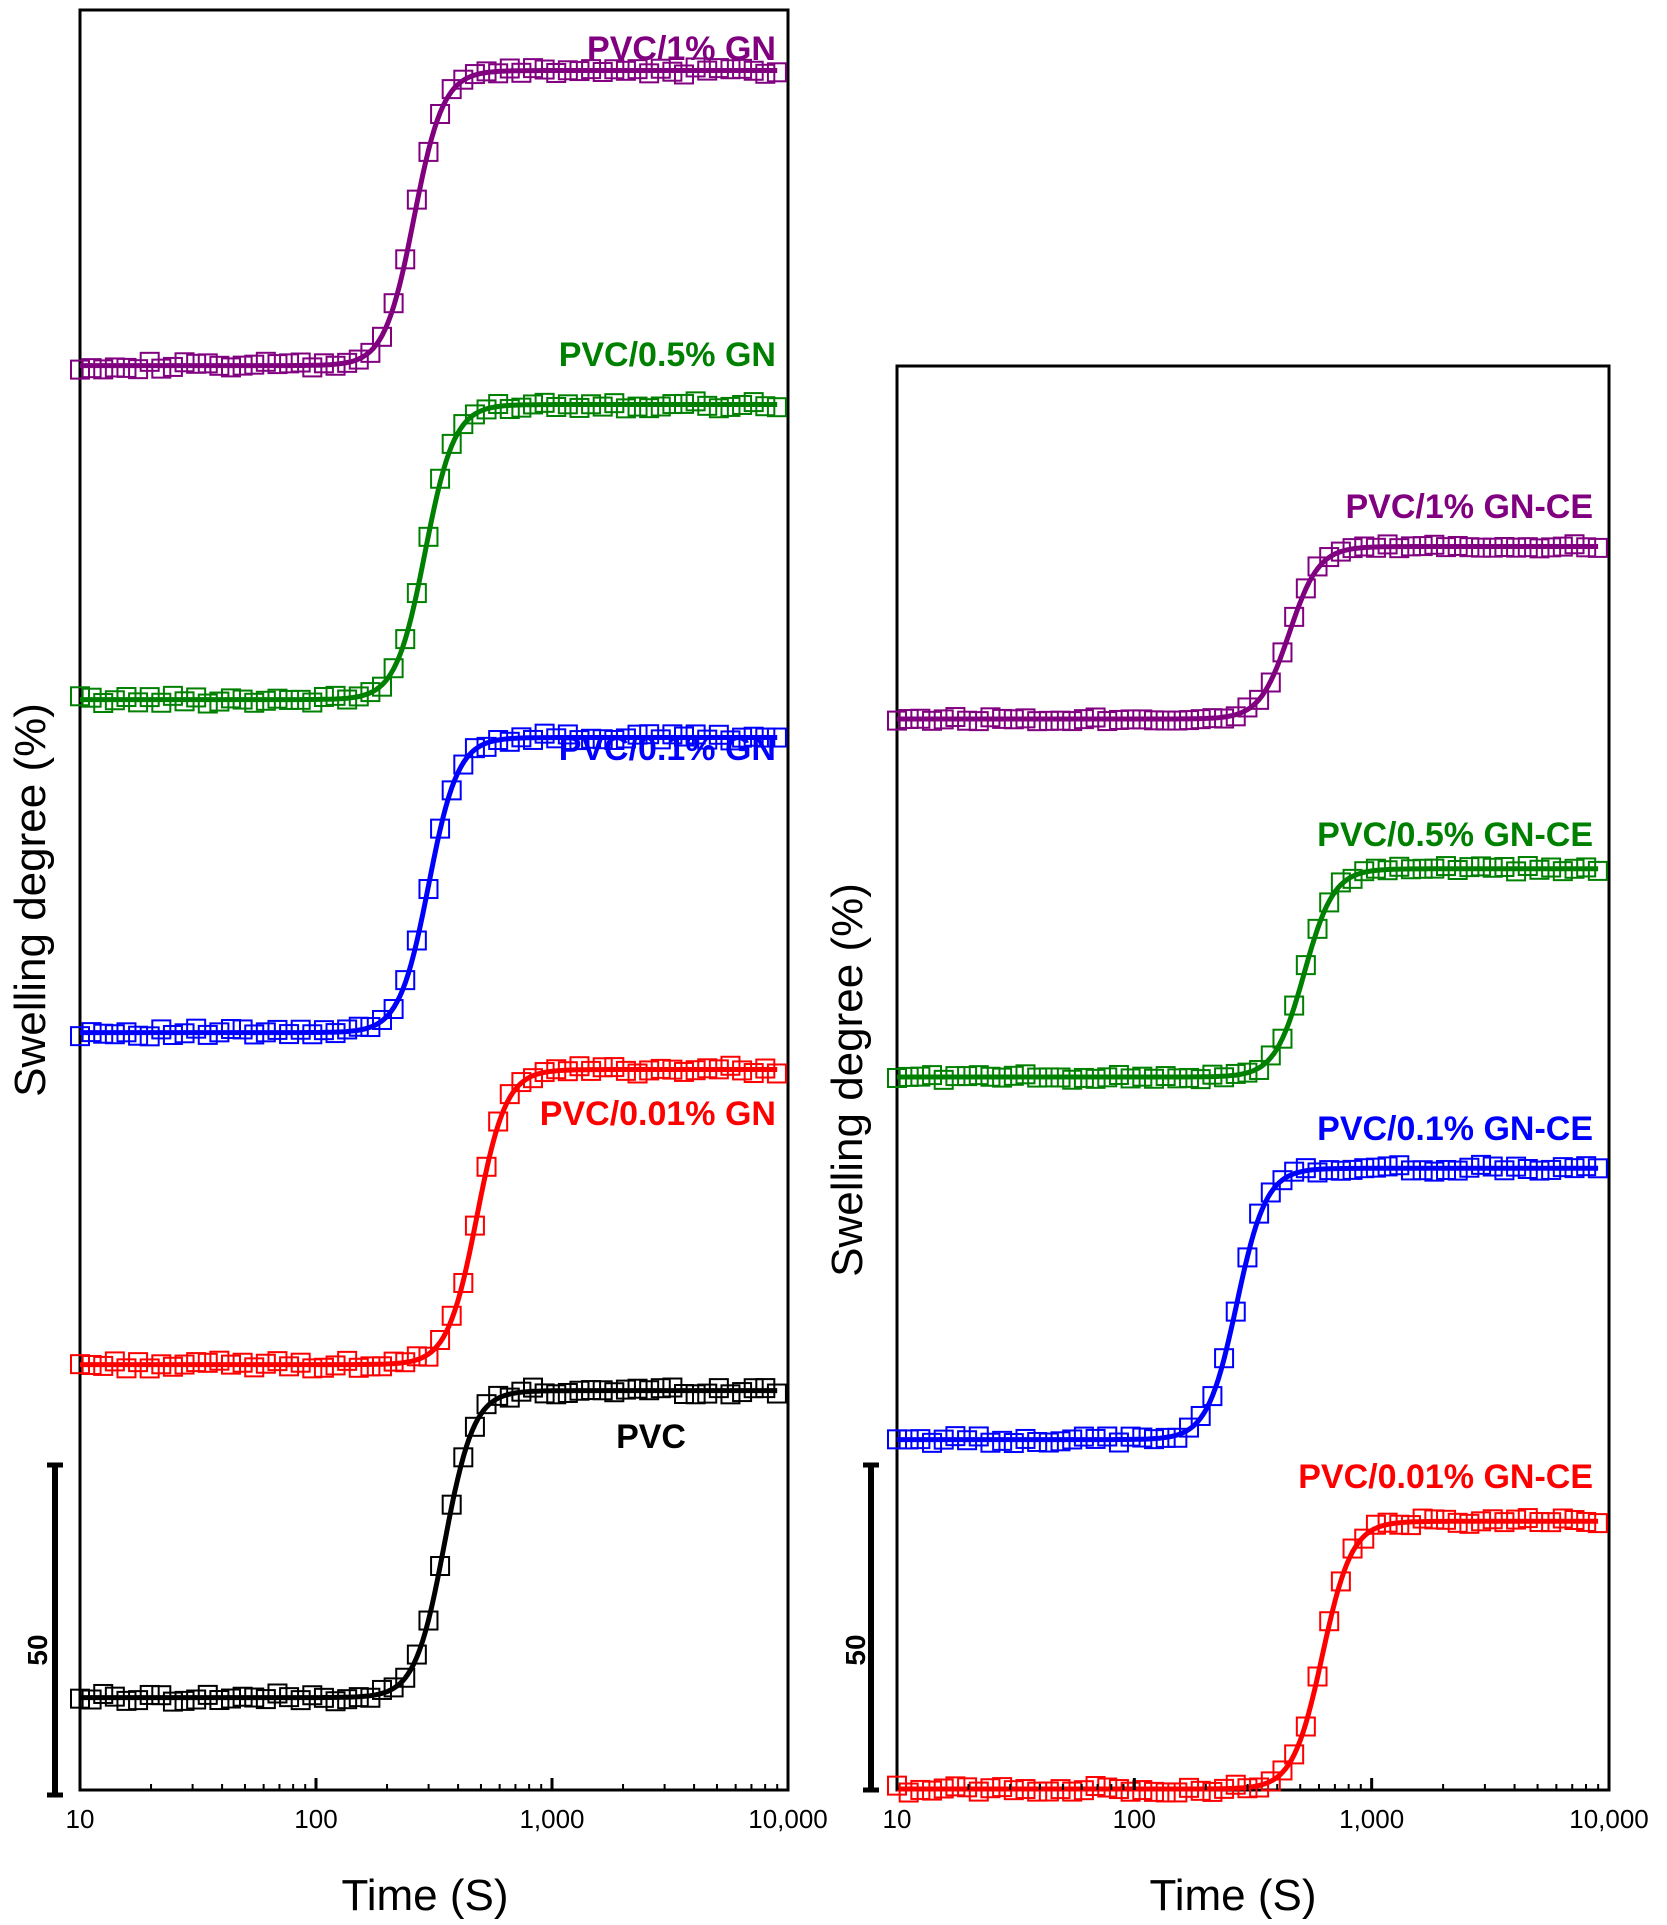 This screenshot has width=1667, height=1925. I want to click on right-y-axis-title: Swelling degree (%), so click(847, 1080).